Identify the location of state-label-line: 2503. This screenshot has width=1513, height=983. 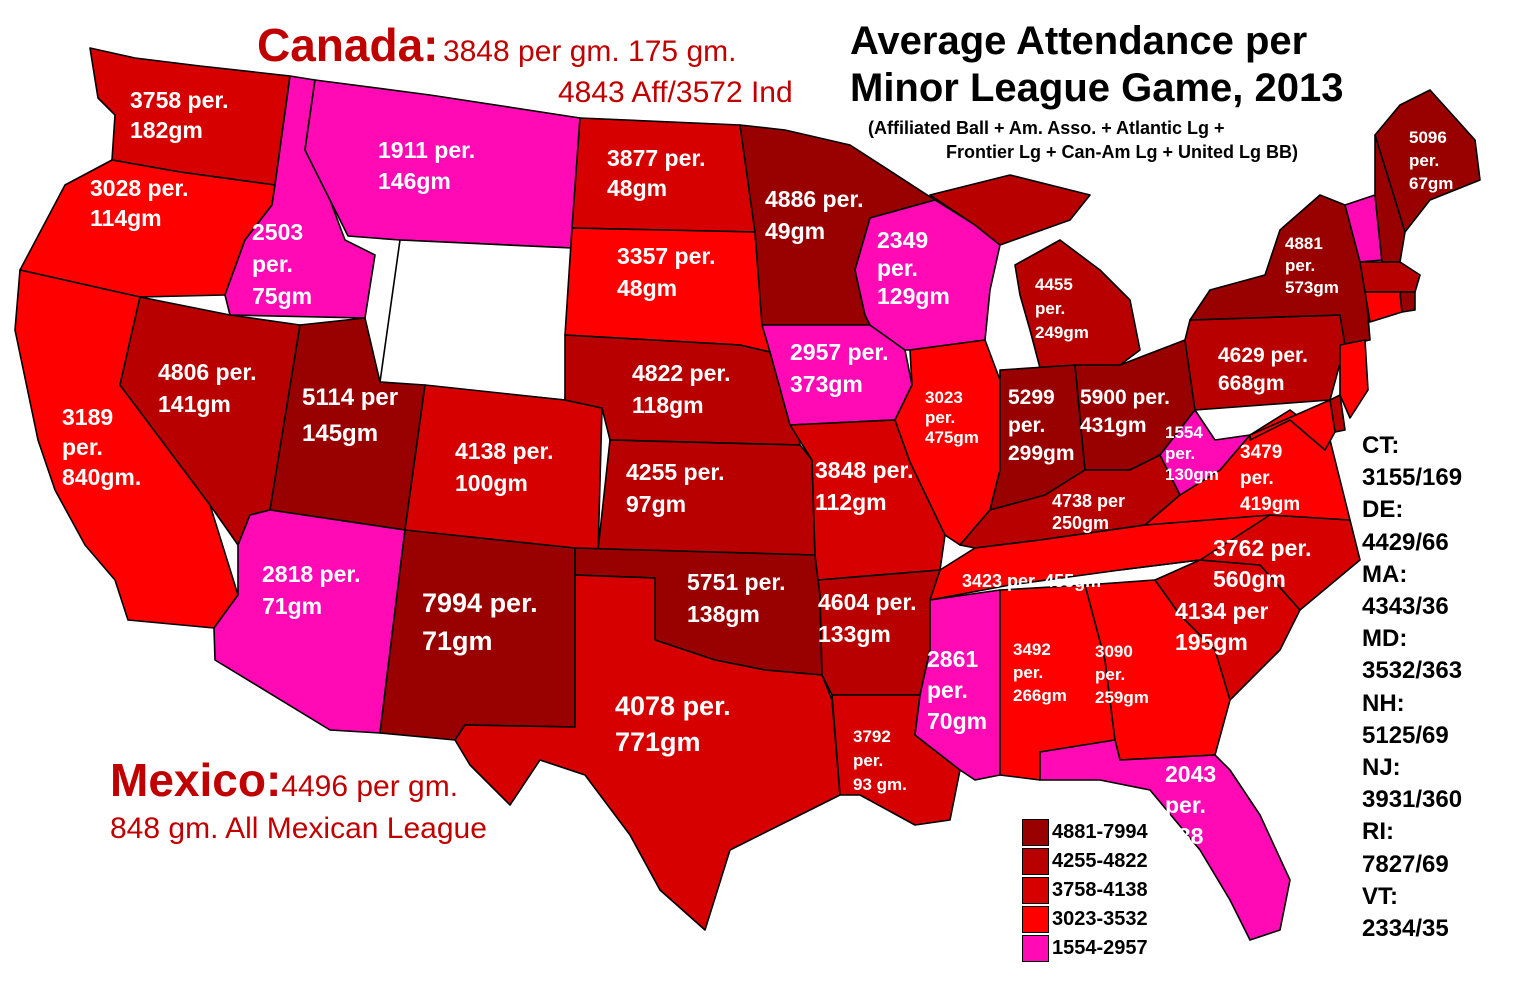
(277, 232).